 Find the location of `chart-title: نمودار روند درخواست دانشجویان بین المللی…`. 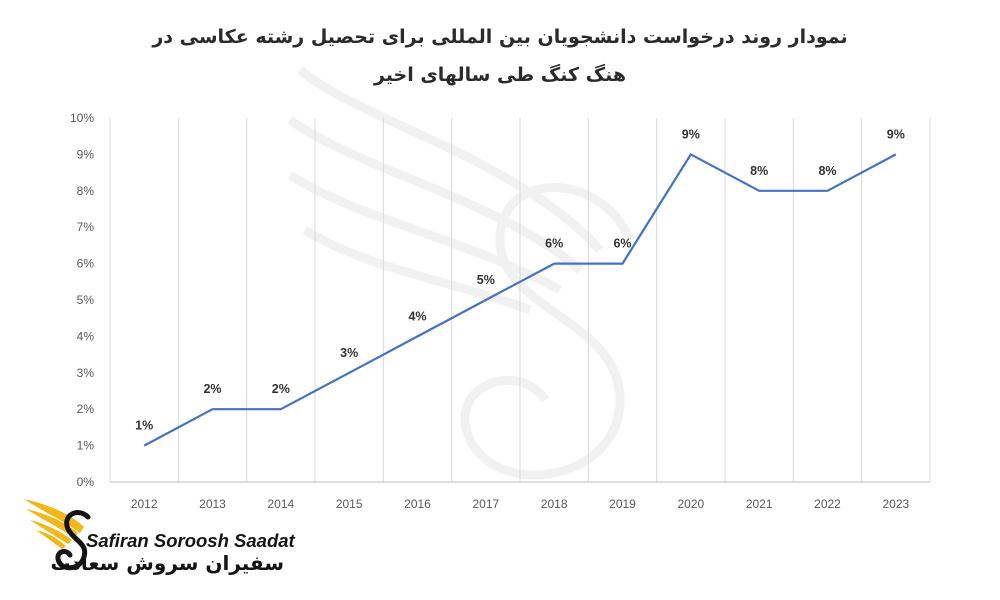

chart-title: نمودار روند درخواست دانشجویان بین المللی… is located at coordinates (500, 56).